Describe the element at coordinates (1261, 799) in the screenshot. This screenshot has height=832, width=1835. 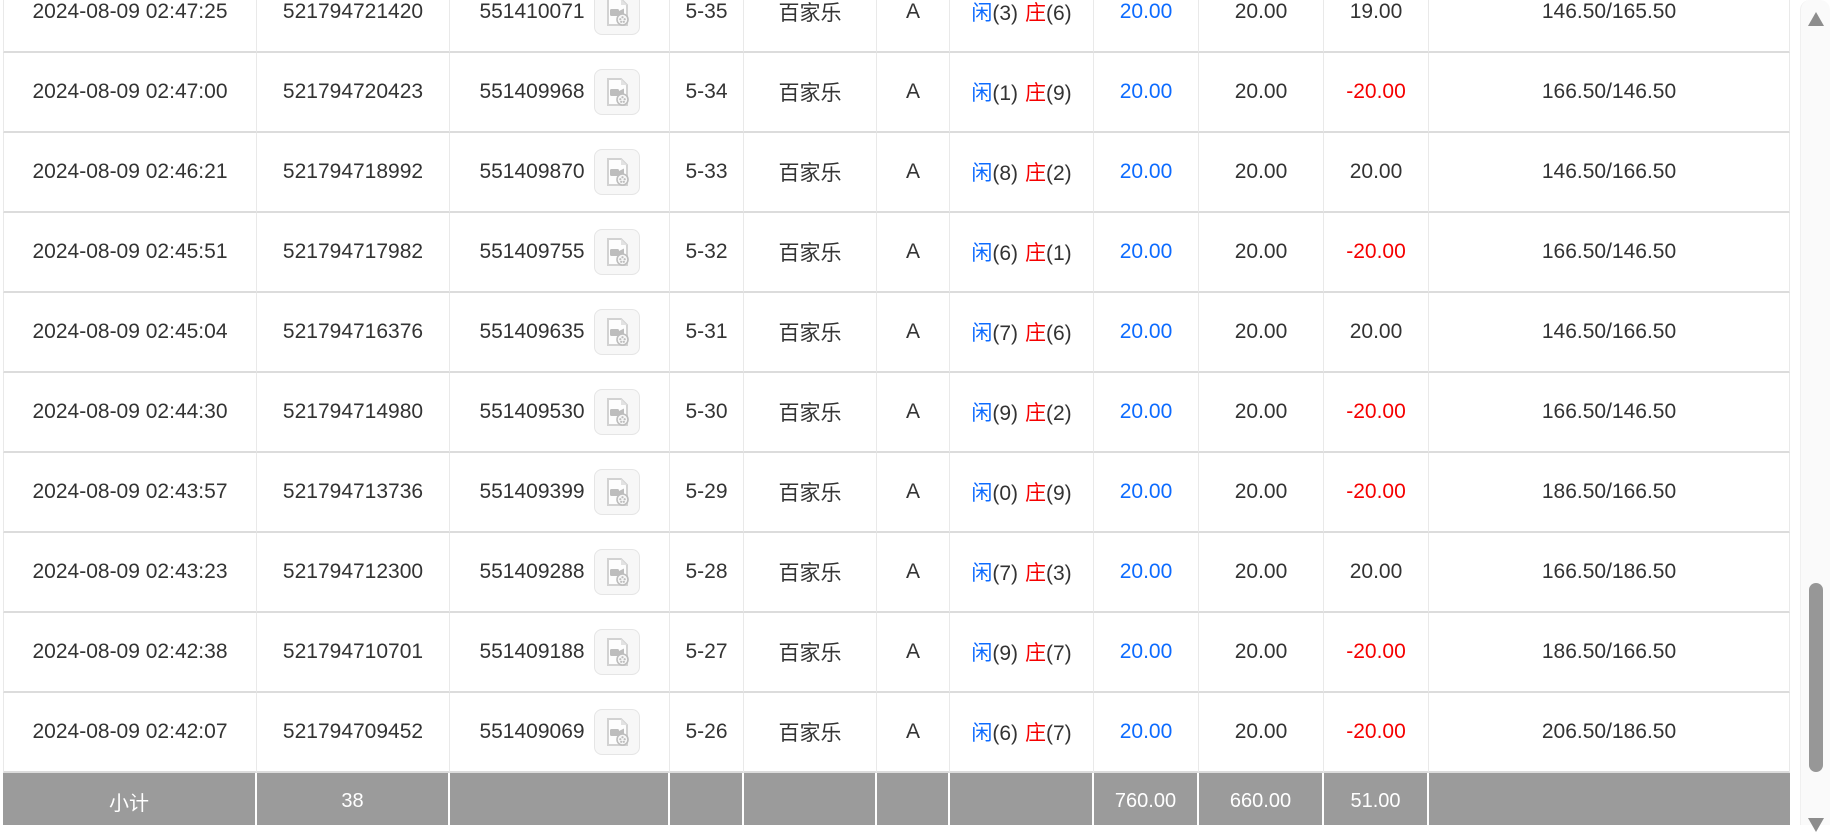
I see `summary-valid-total: 660.00` at that location.